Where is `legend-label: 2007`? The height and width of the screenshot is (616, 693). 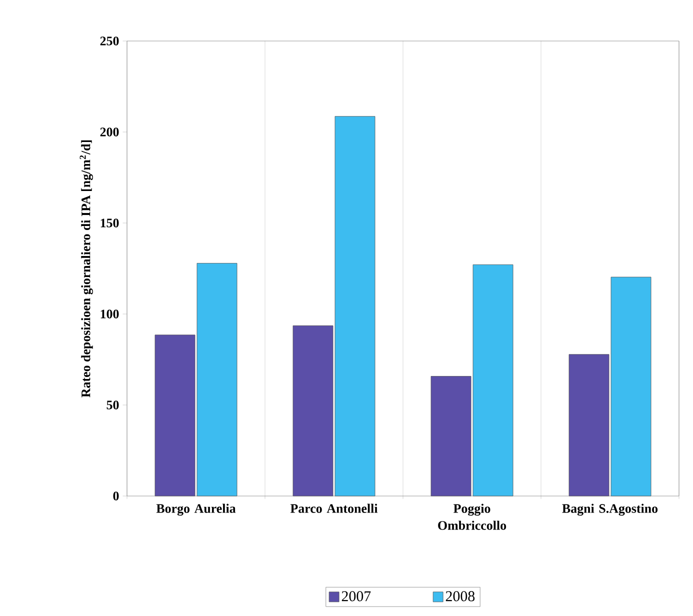 legend-label: 2007 is located at coordinates (356, 596).